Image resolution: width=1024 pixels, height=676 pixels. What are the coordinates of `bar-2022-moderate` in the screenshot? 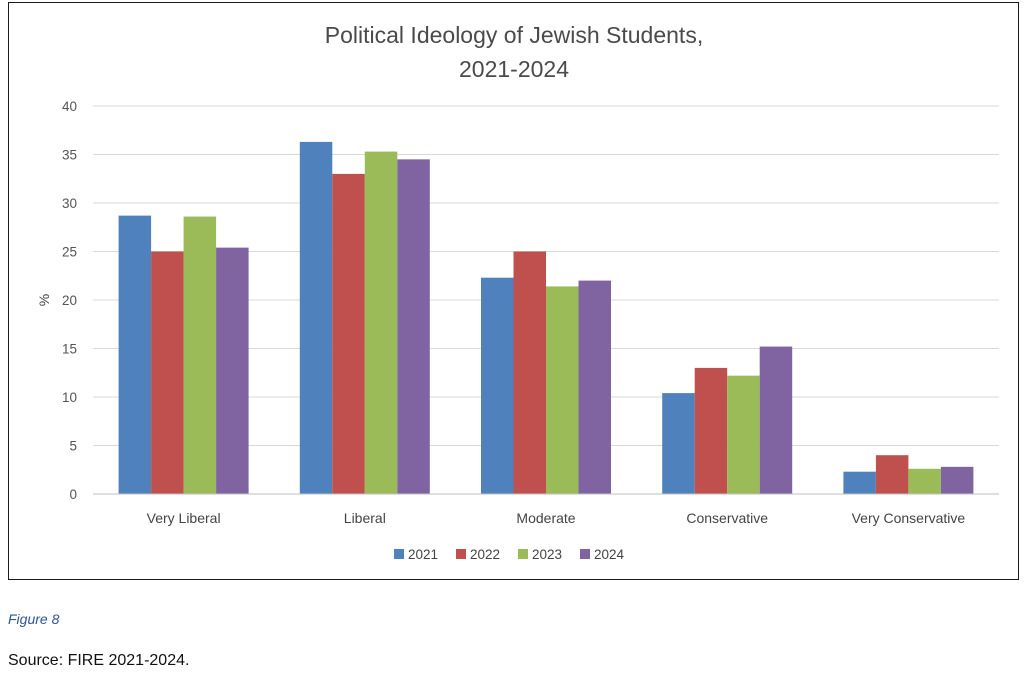 It's located at (529, 372).